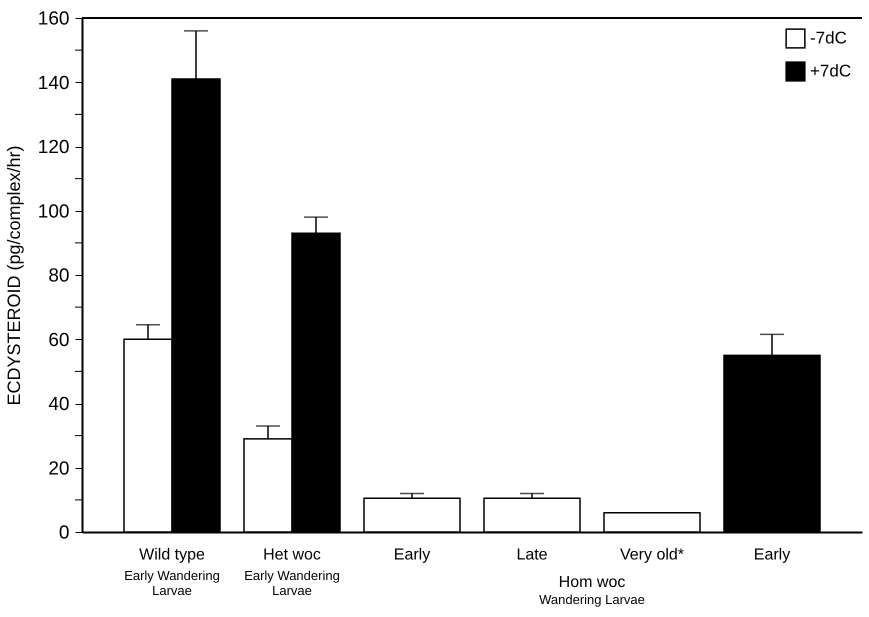 Image resolution: width=869 pixels, height=617 pixels. Describe the element at coordinates (592, 590) in the screenshot. I see `text: Hom woc Wandering Larvae` at that location.